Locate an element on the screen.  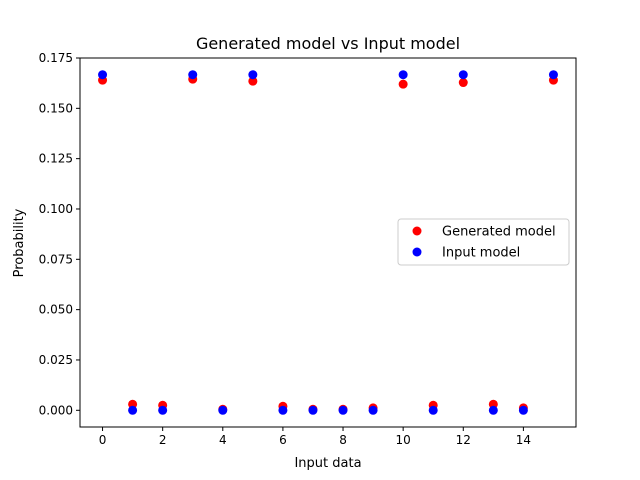
x-tick-label: 10 is located at coordinates (403, 440).